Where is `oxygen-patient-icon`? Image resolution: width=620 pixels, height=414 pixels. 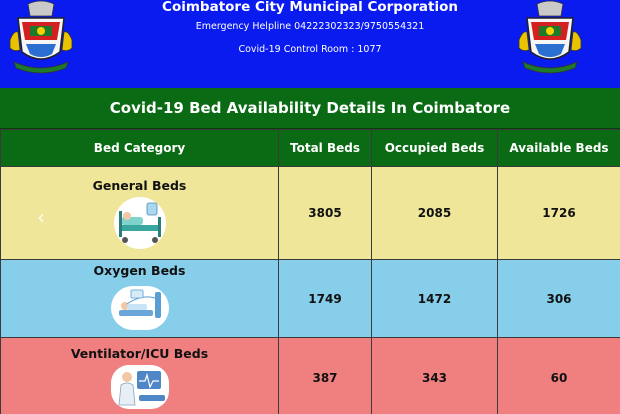
oxygen-patient-icon is located at coordinates (139, 308).